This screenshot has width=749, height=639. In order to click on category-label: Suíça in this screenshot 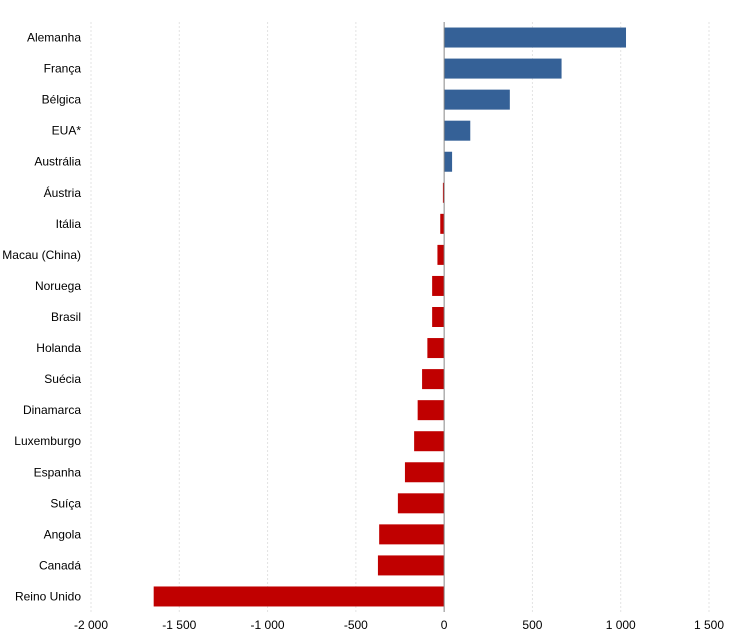, I will do `click(65, 503)`.